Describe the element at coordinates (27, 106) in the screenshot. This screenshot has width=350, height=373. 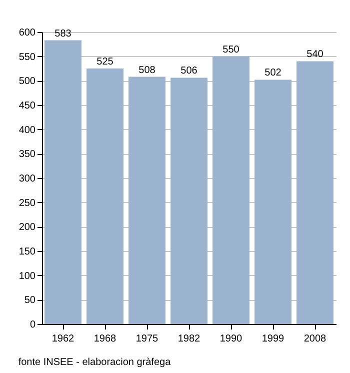
I see `y-tick-label: 450` at that location.